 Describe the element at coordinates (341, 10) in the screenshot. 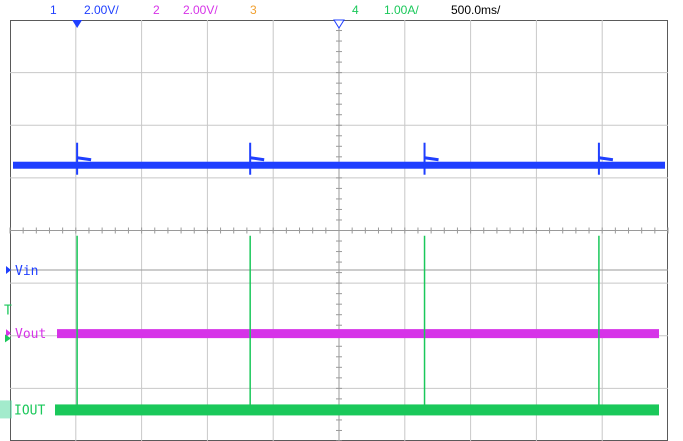

I see `channel-header: 1 2.00V/ 2 2.00V/ 3 4 1.00A/ 500.0ms/` at that location.